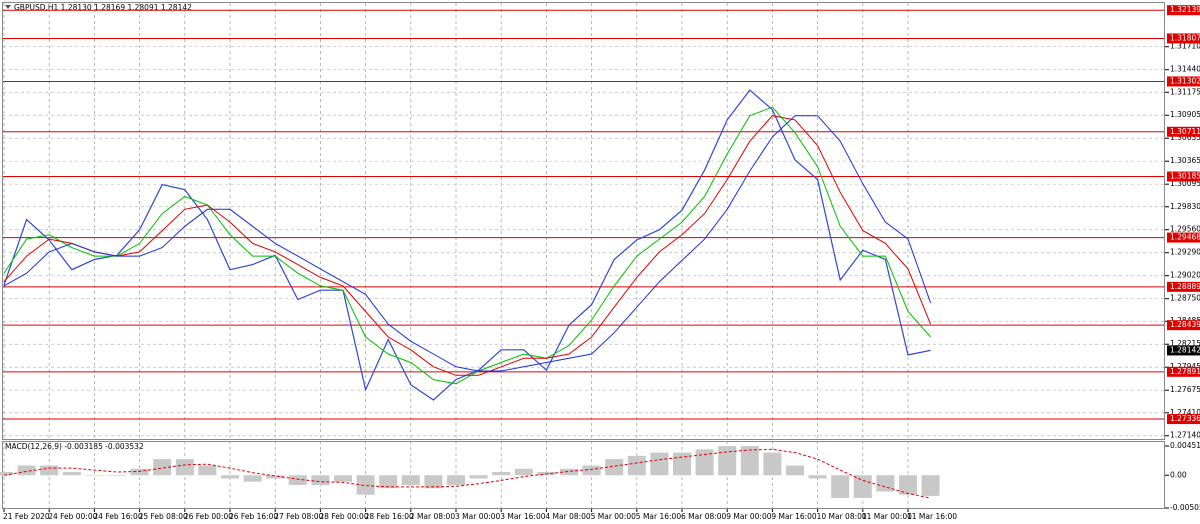 This screenshot has width=1200, height=524. What do you see at coordinates (74, 446) in the screenshot?
I see `macd-title: MACD(12,26,9) -0.003185 -0.003532` at bounding box center [74, 446].